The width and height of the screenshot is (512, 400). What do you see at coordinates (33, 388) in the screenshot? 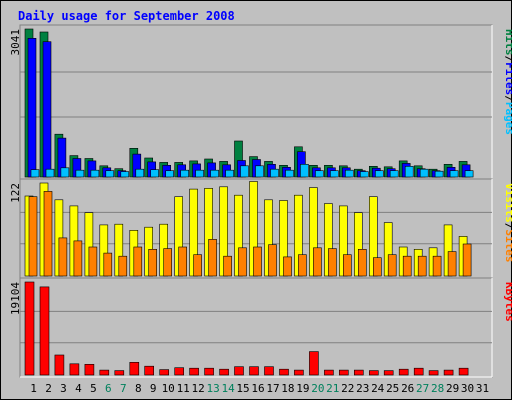
I see `x-tick-label: 1` at bounding box center [33, 388].